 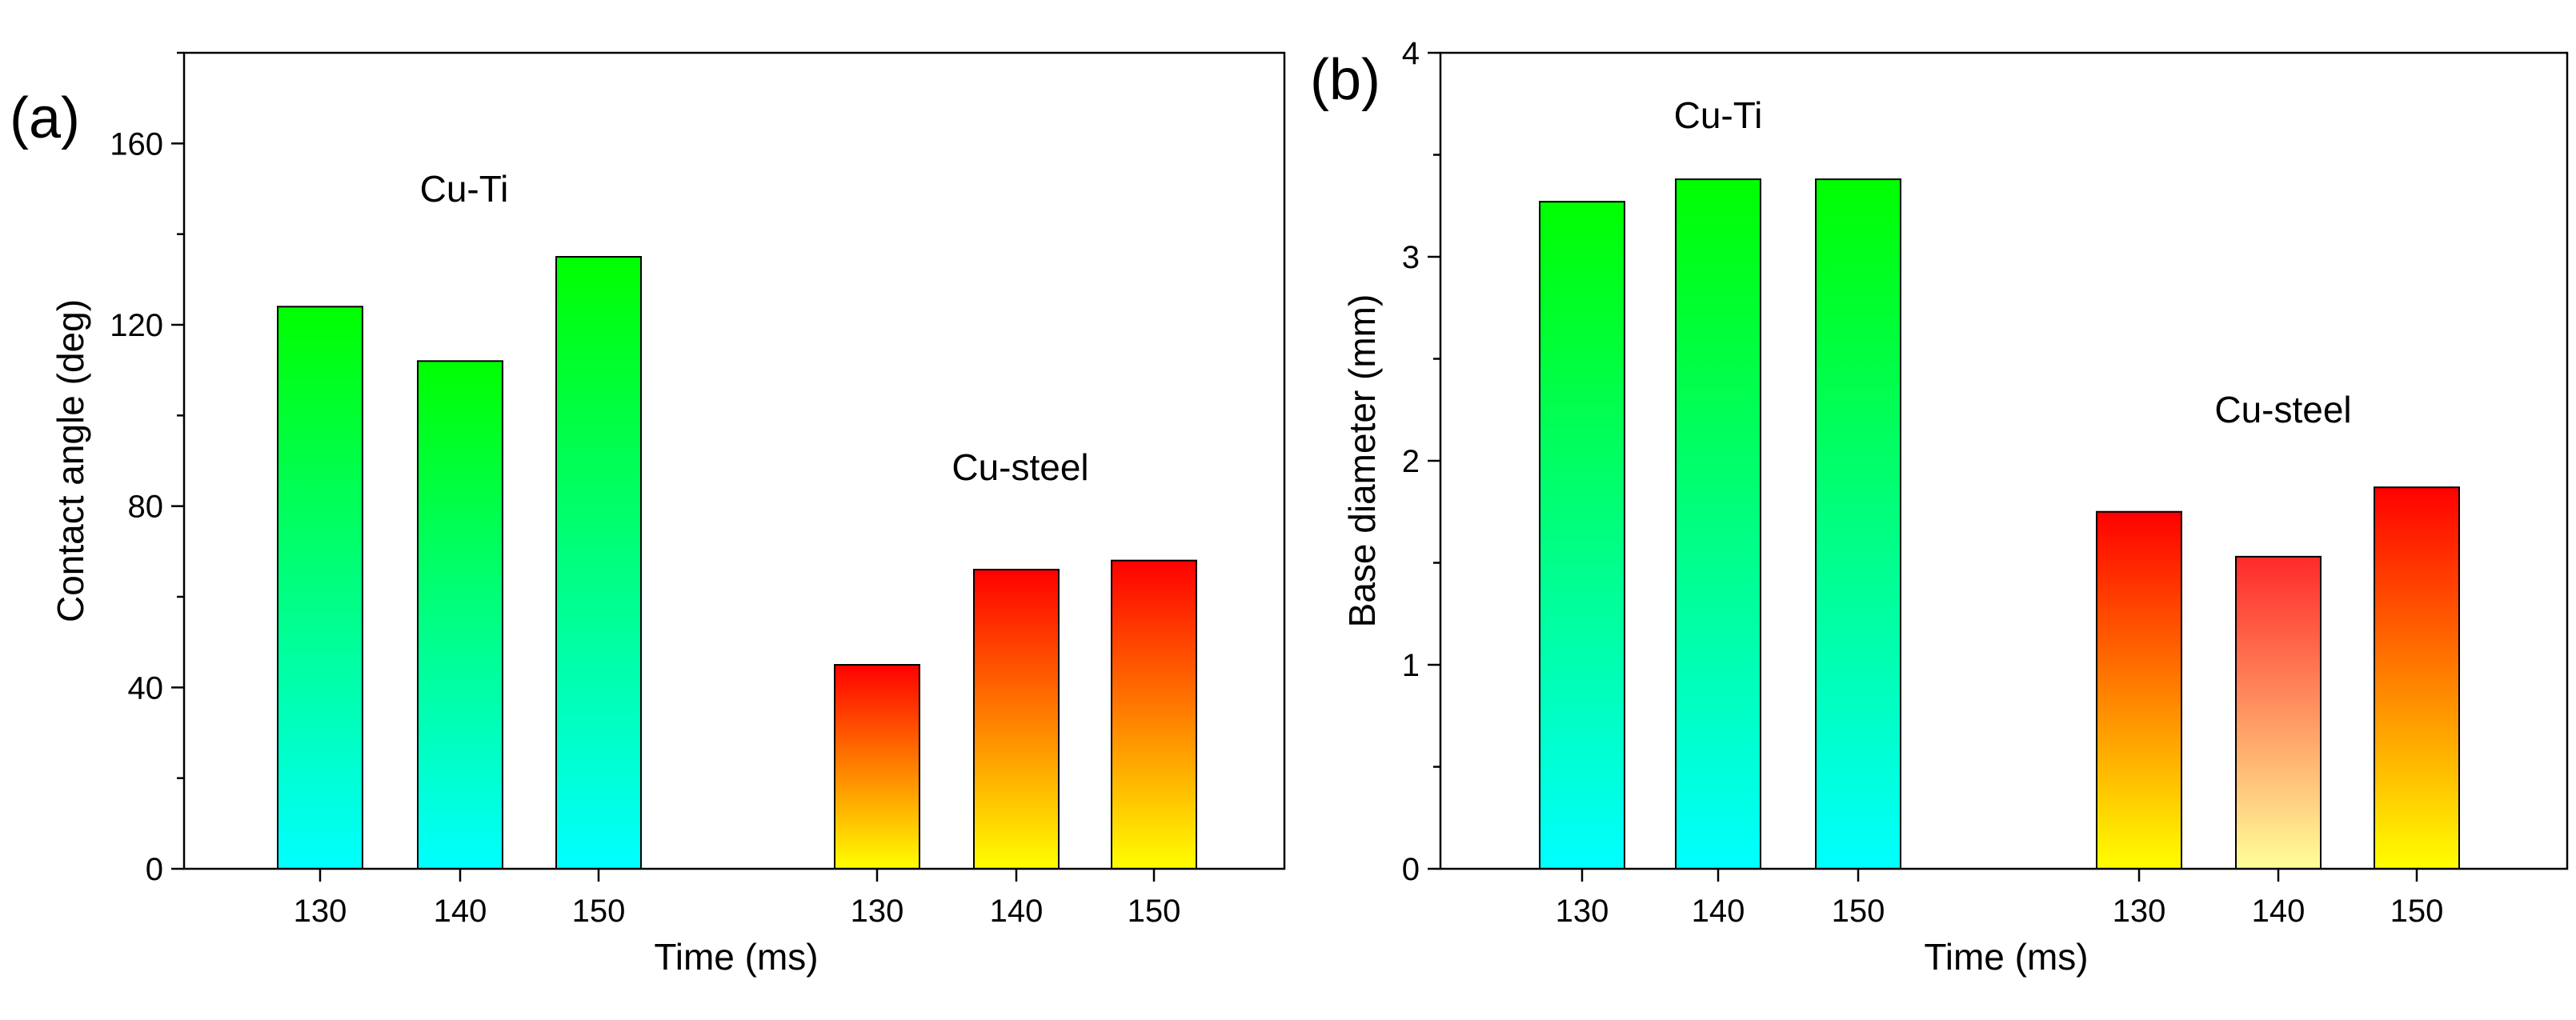 I want to click on panel-a-y-tick-label: 40, so click(x=146, y=688).